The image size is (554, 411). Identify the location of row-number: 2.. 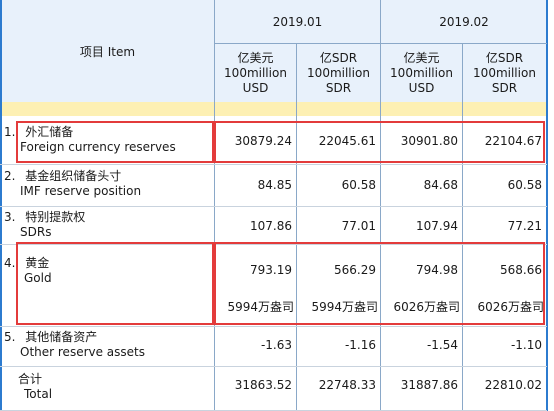
(10, 176).